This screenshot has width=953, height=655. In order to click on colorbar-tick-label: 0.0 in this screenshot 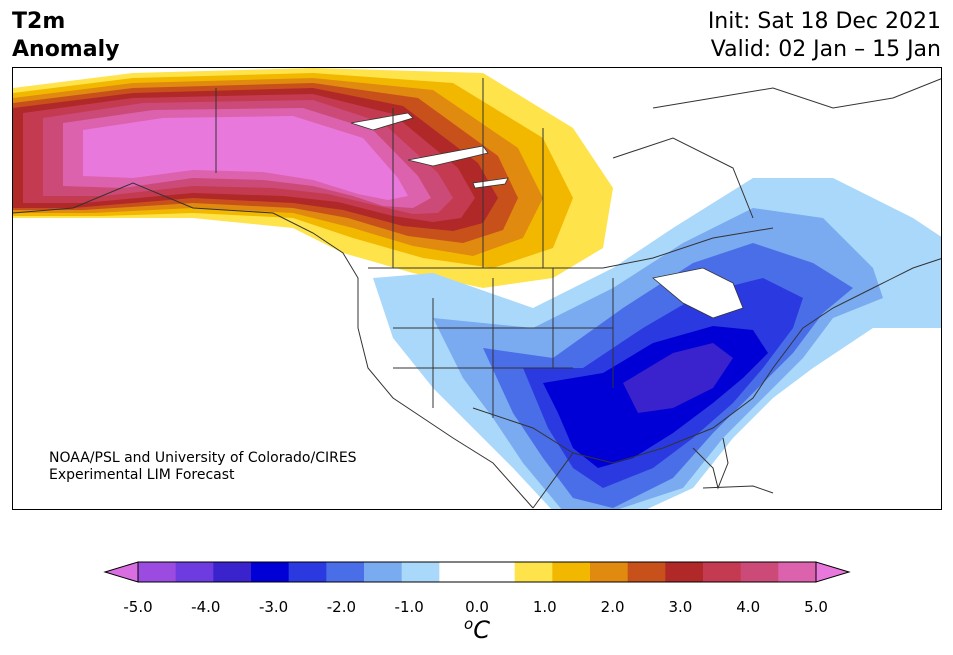, I will do `click(477, 607)`.